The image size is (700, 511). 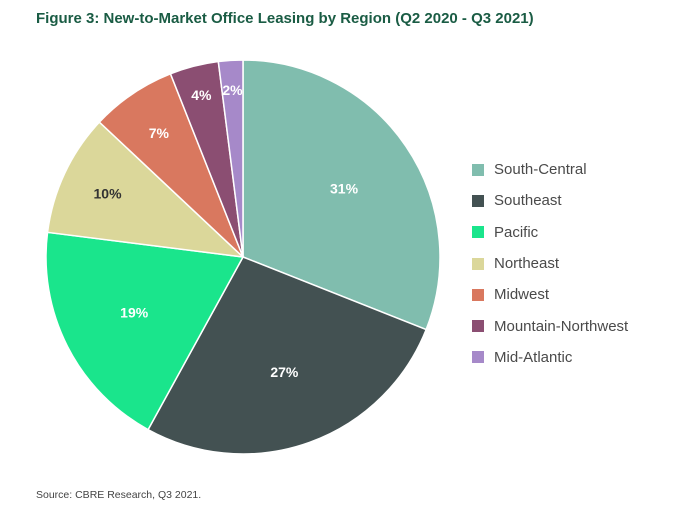 I want to click on slice-label-south-central: 31%, so click(x=344, y=188).